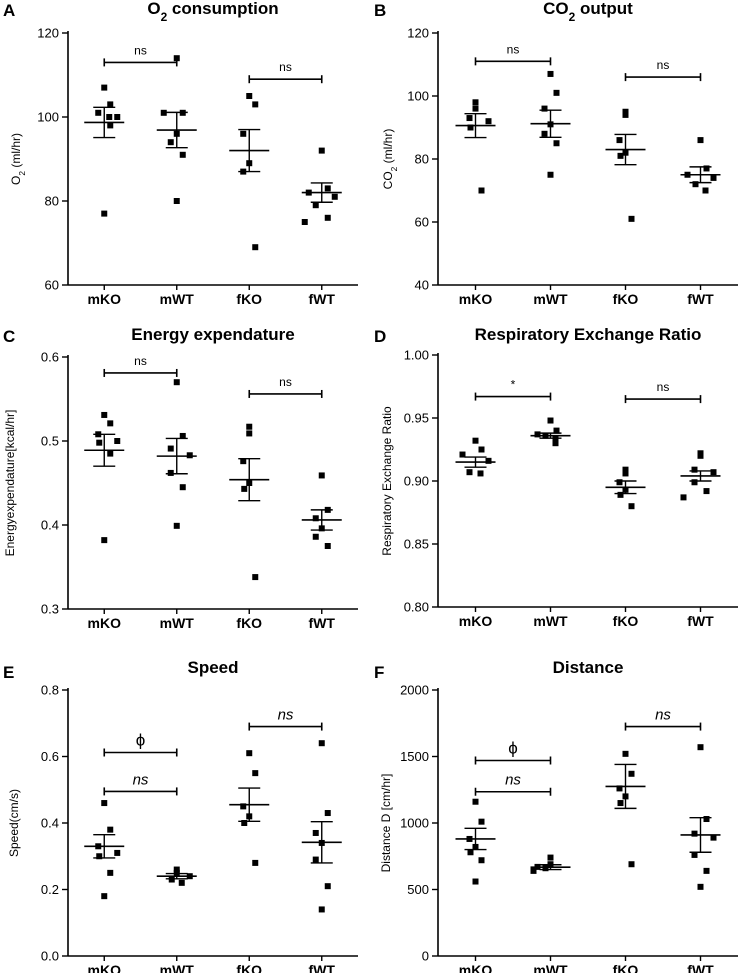 The height and width of the screenshot is (973, 749). Describe the element at coordinates (48, 33) in the screenshot. I see `y-tick-label: 120` at that location.